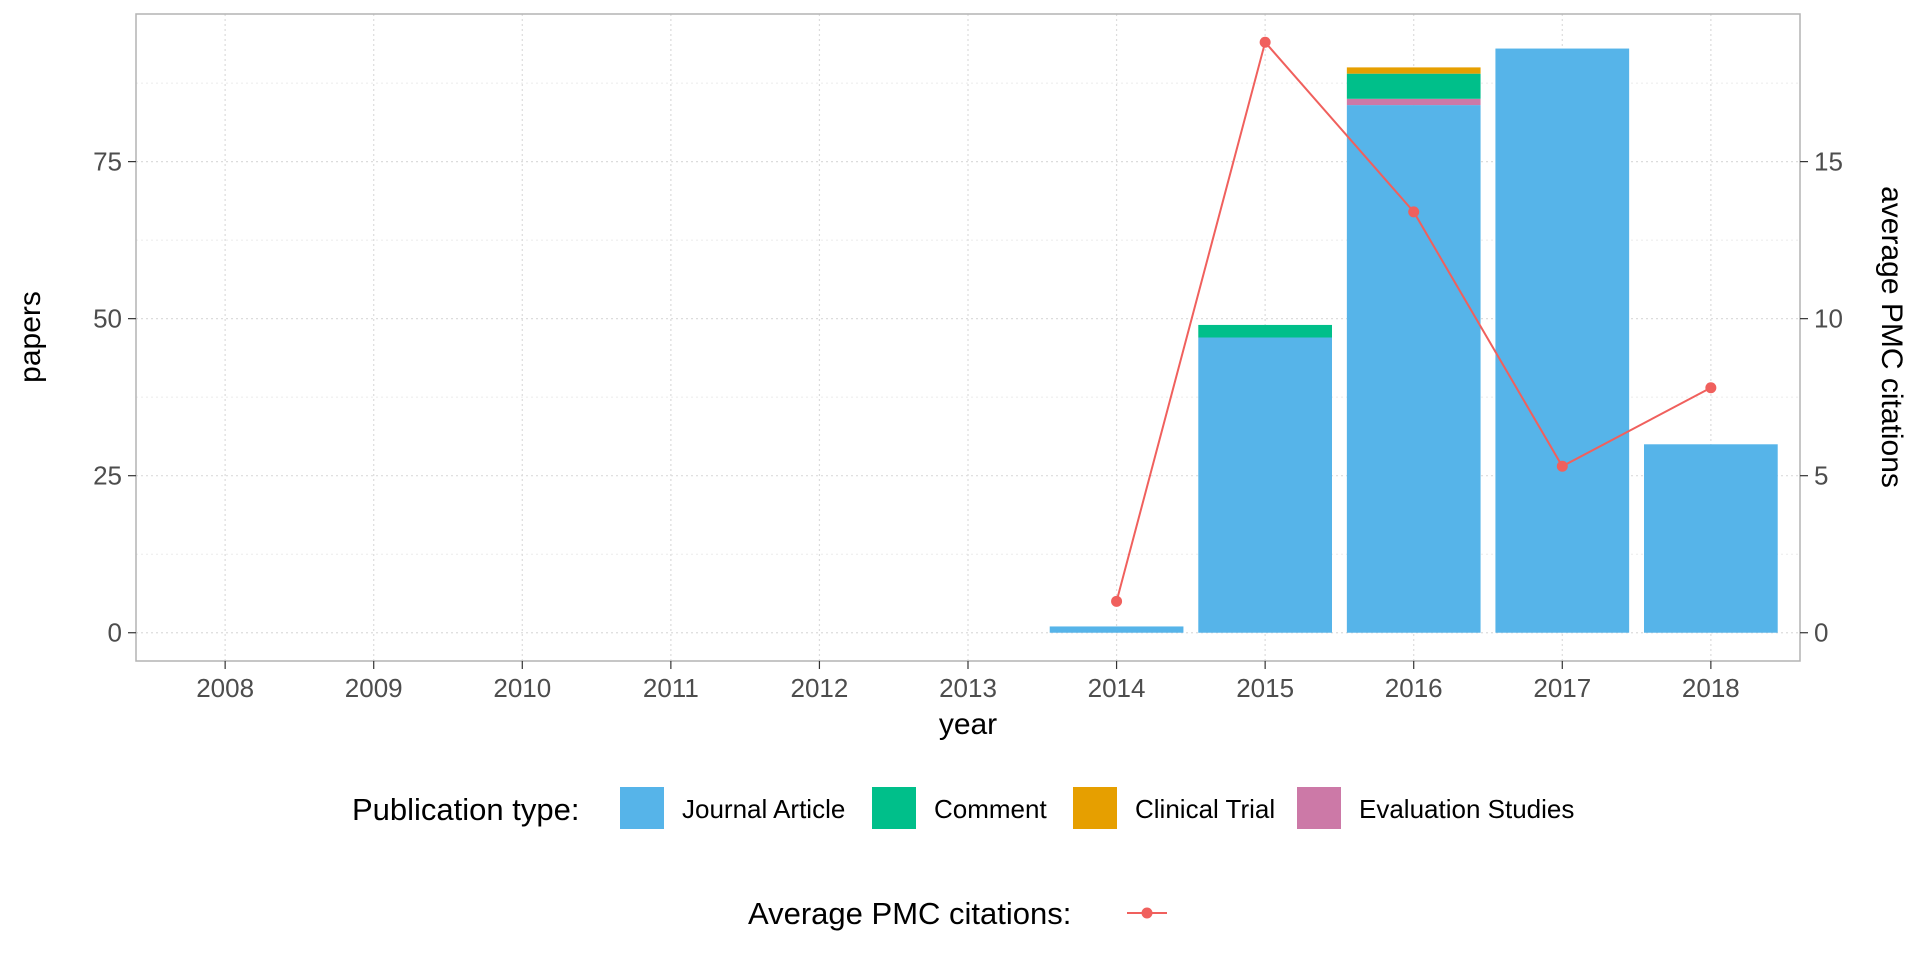  What do you see at coordinates (1414, 212) in the screenshot?
I see `citations-point-2016` at bounding box center [1414, 212].